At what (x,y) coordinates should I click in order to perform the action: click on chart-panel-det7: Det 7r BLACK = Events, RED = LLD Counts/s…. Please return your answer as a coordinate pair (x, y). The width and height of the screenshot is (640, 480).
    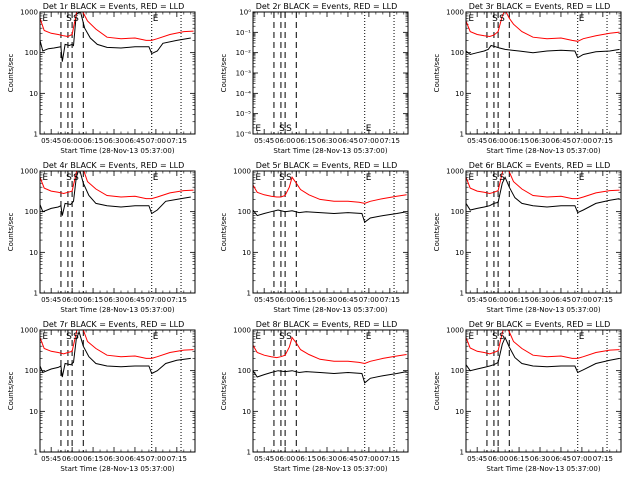
    Looking at the image, I should click on (101, 396).